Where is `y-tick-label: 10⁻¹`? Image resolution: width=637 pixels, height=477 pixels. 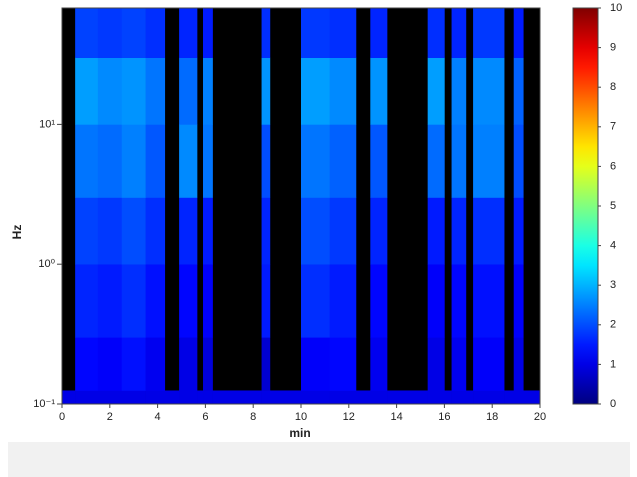
y-tick-label: 10⁻¹ is located at coordinates (44, 404).